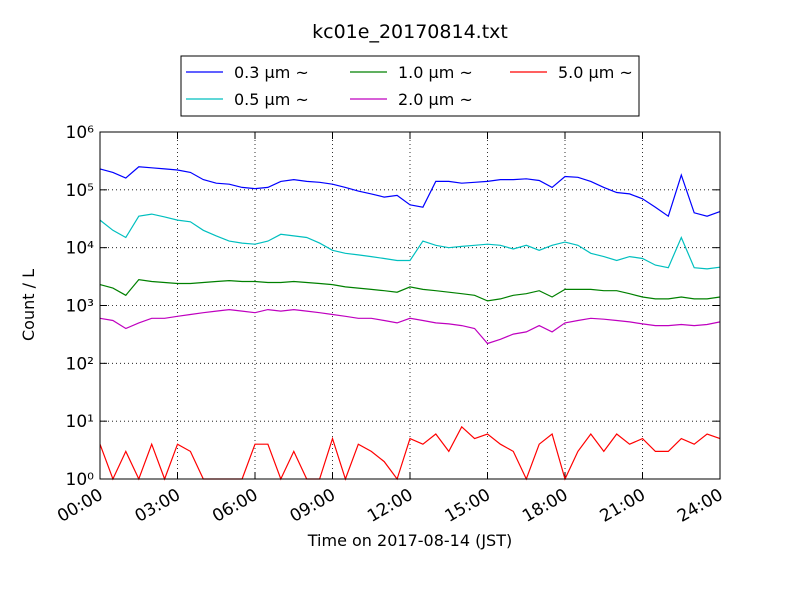 This screenshot has width=800, height=600. I want to click on y-tick-label: 10², so click(80, 364).